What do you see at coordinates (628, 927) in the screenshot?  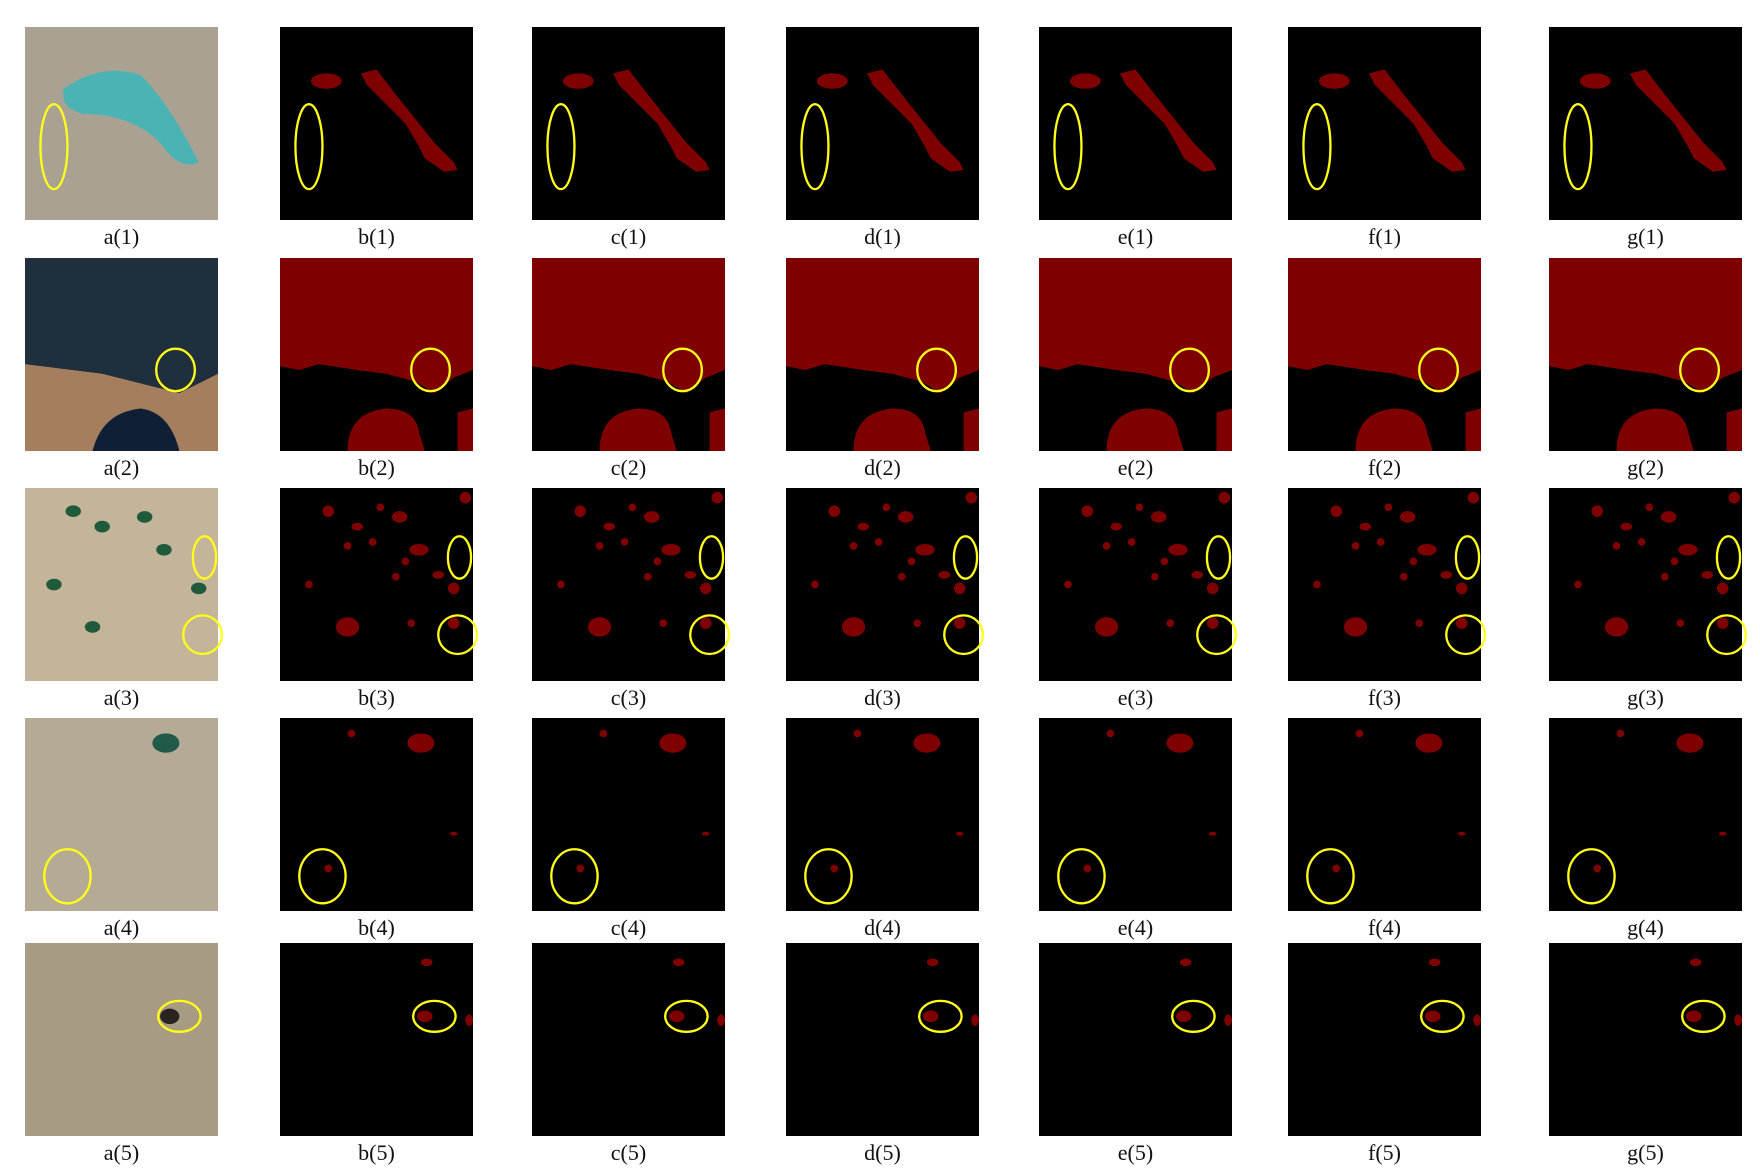 I see `panel-label: c(4)` at bounding box center [628, 927].